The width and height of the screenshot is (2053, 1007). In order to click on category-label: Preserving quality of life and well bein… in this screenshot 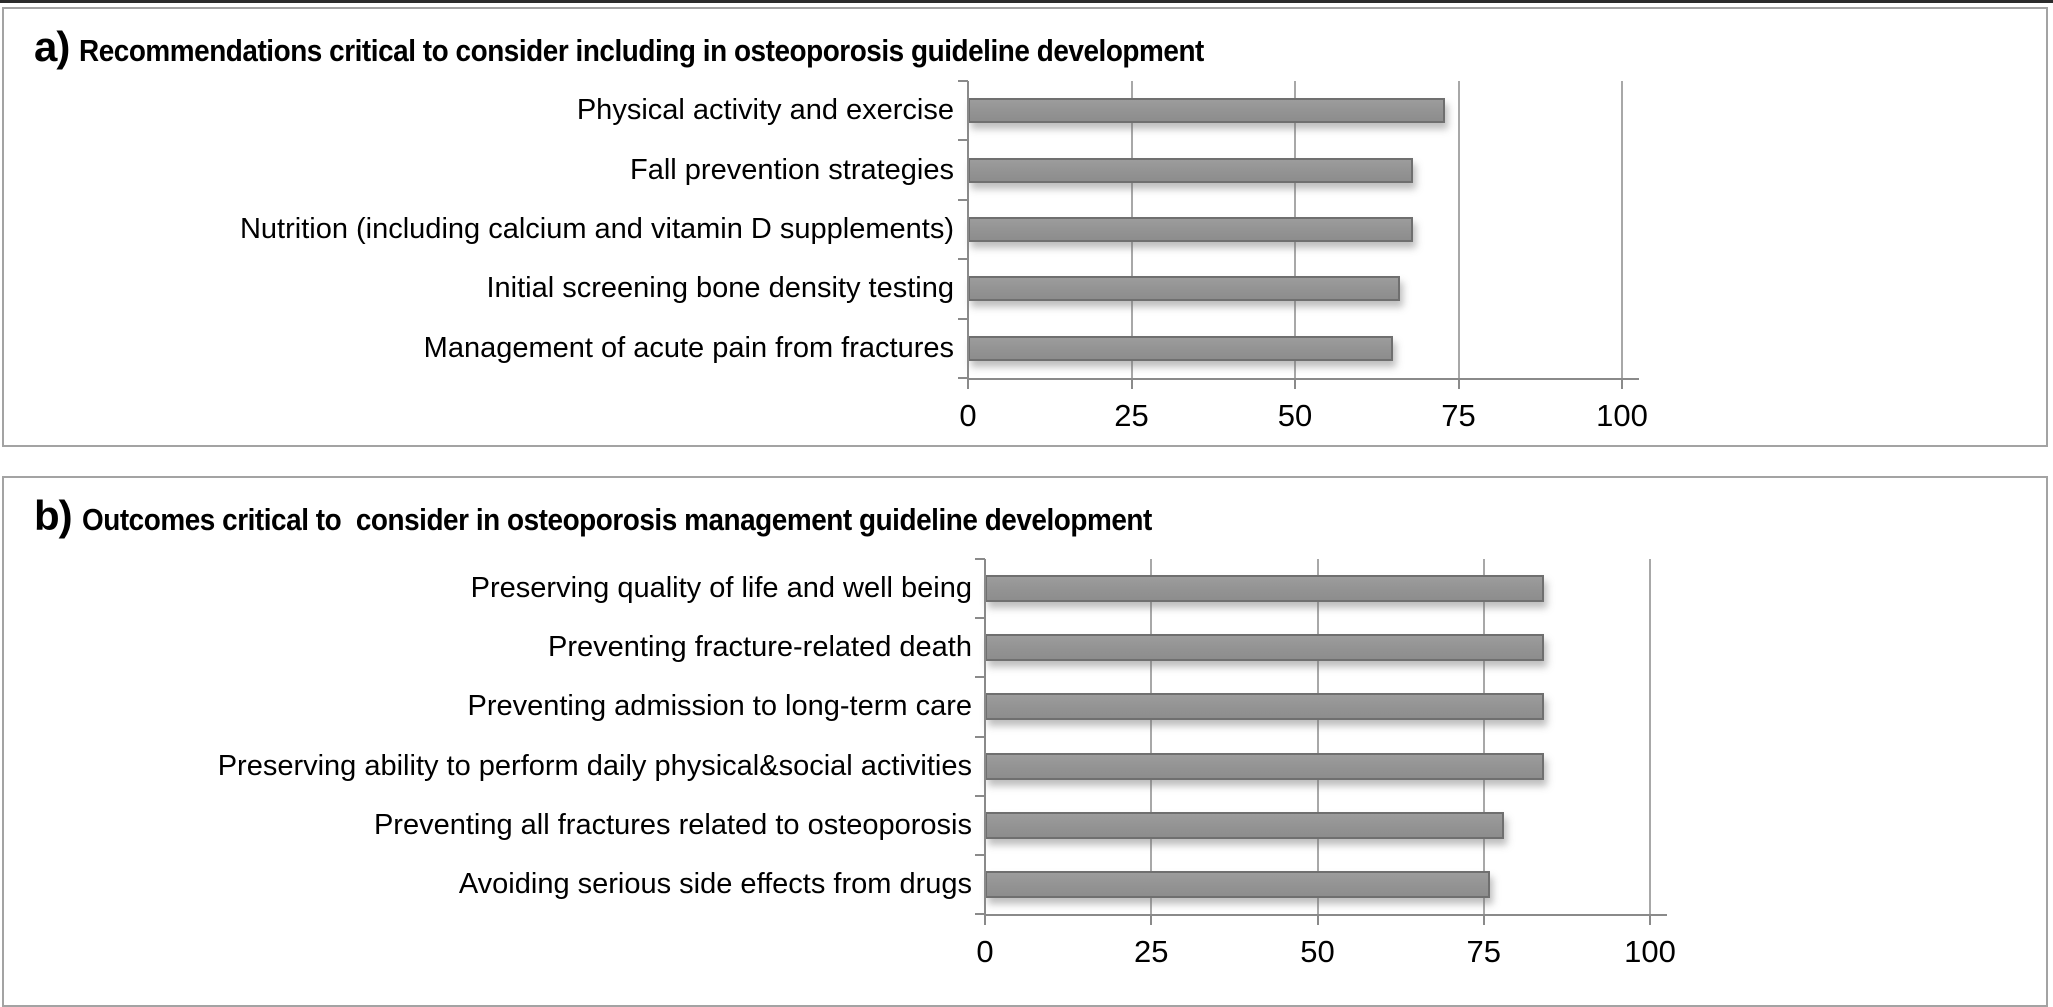, I will do `click(721, 588)`.